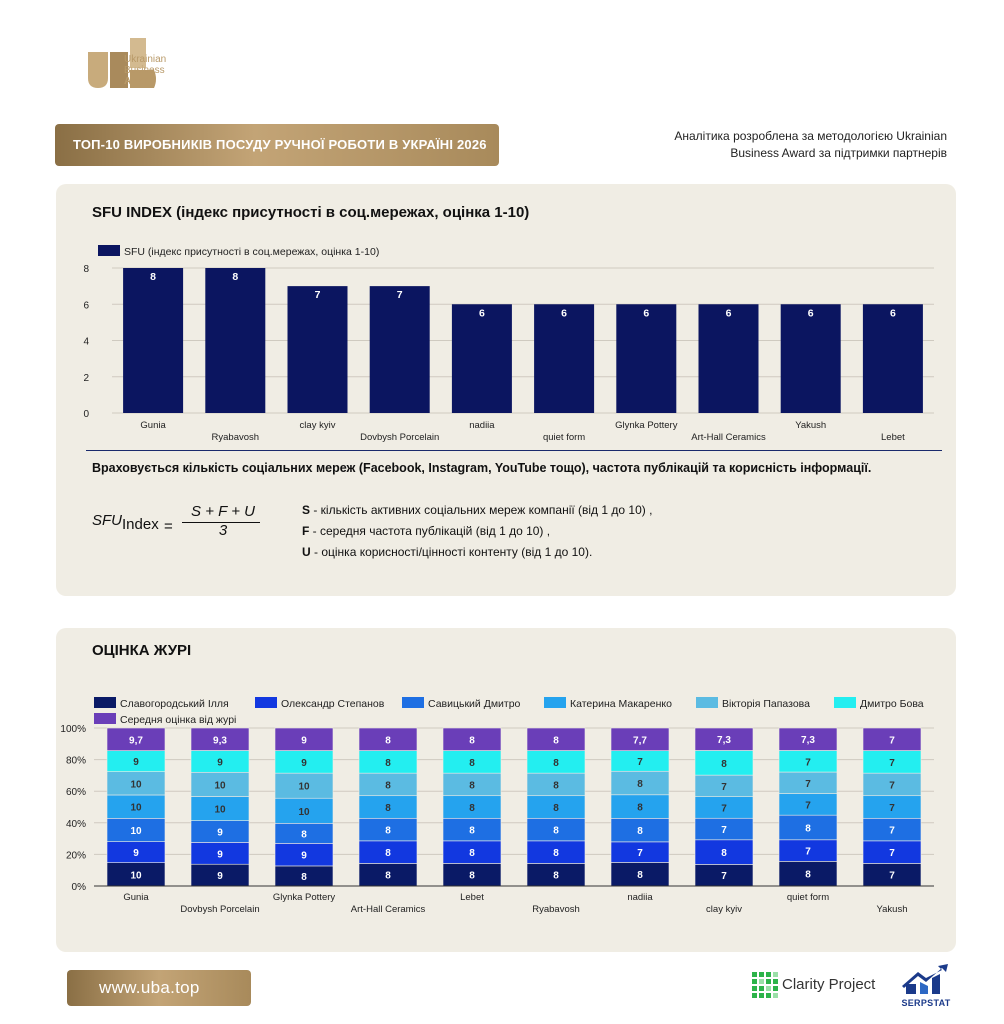  I want to click on x-tick-label: Dovbysh Porcelain, so click(219, 909).